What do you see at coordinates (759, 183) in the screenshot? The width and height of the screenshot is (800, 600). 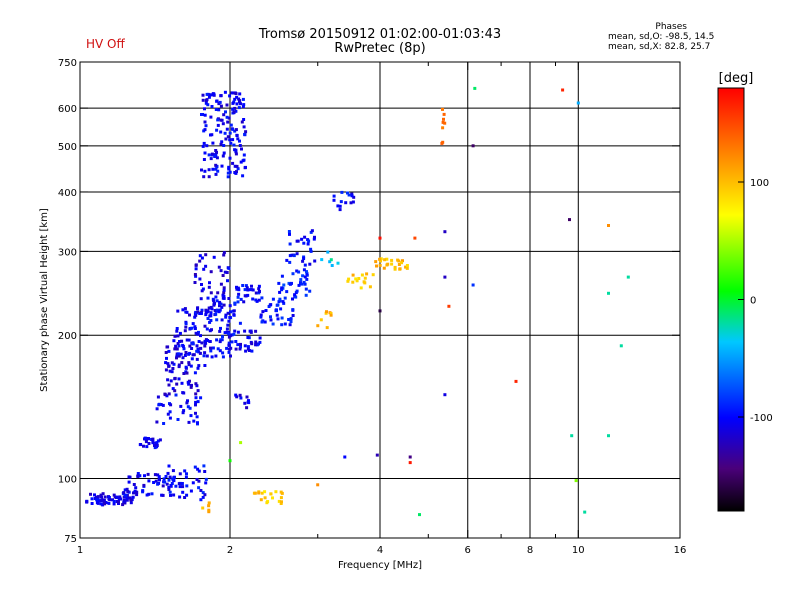 I see `colorbar-tick-label: 100` at bounding box center [759, 183].